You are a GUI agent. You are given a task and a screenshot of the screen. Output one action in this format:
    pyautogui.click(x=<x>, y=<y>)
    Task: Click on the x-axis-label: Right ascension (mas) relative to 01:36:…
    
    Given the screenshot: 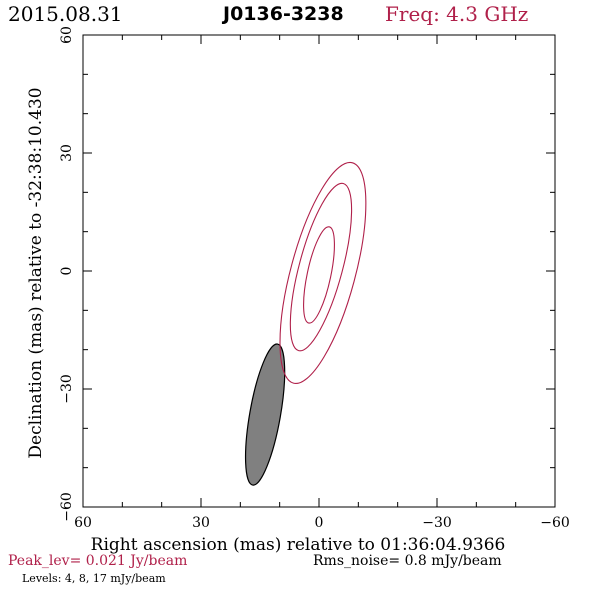 What is the action you would take?
    pyautogui.click(x=298, y=545)
    